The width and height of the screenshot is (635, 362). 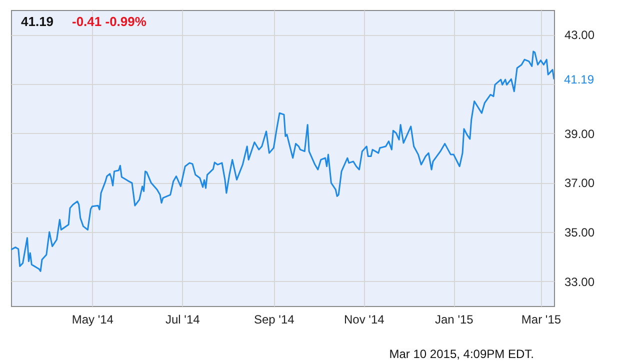 What do you see at coordinates (579, 281) in the screenshot?
I see `y-tick-label: 33.00` at bounding box center [579, 281].